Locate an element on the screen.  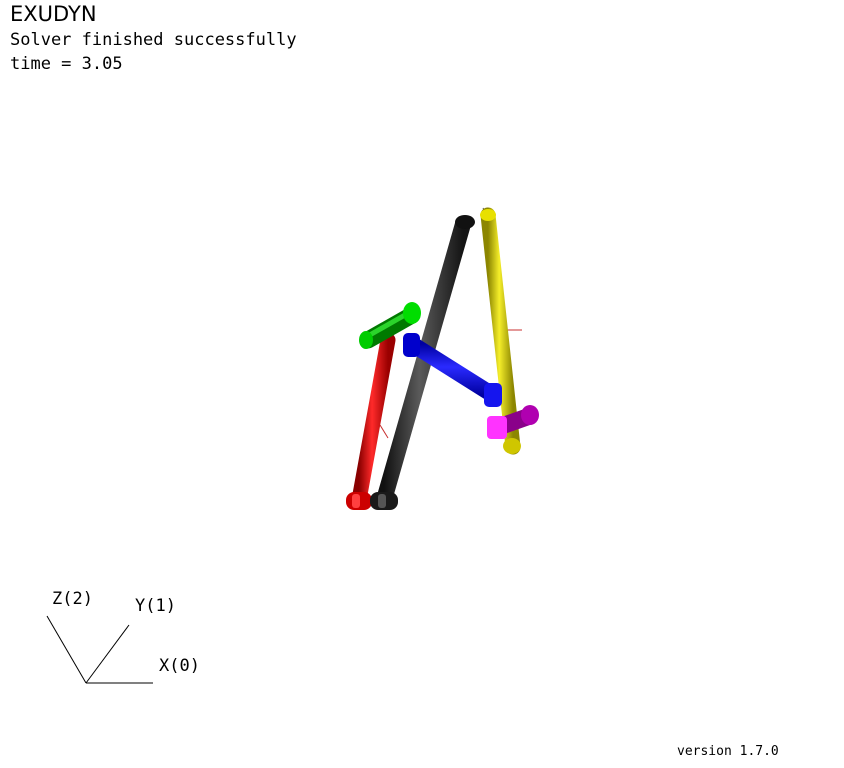
version-label: version 1.7.0 is located at coordinates (728, 751).